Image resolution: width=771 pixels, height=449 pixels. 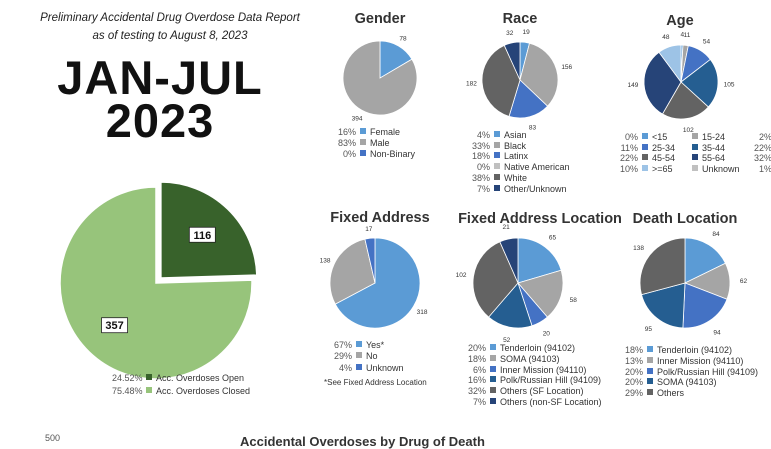 What do you see at coordinates (527, 32) in the screenshot?
I see `race-value-asian: 19` at bounding box center [527, 32].